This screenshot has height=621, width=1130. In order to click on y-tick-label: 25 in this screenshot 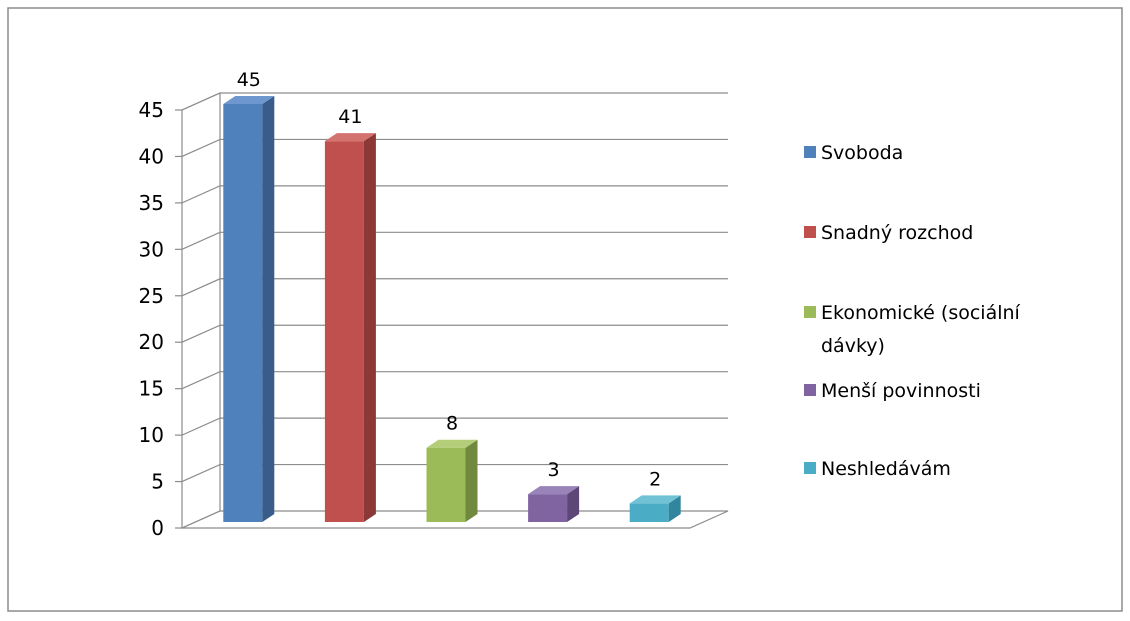, I will do `click(151, 296)`.